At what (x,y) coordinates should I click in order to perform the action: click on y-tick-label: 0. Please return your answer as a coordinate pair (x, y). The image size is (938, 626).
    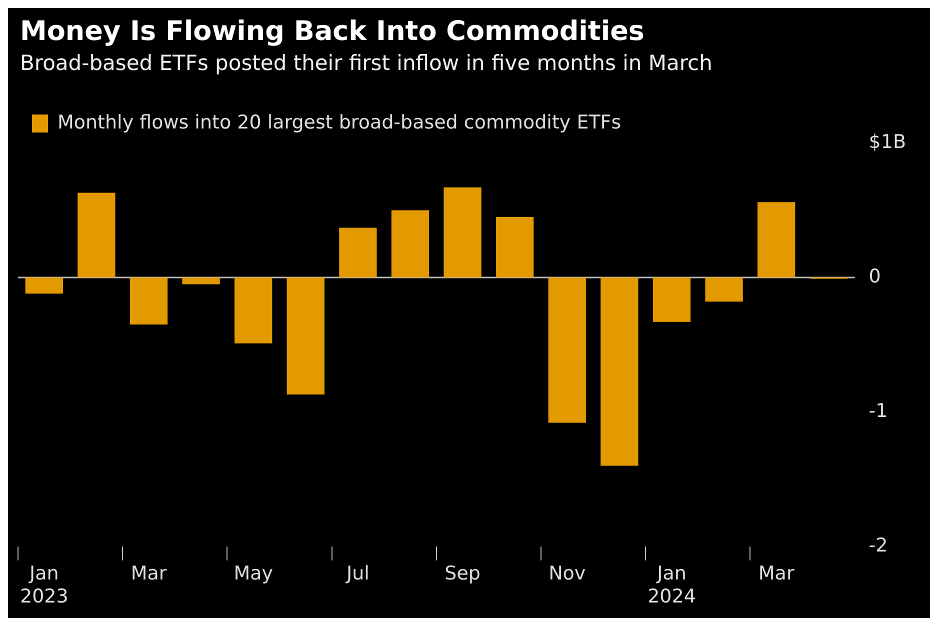
    Looking at the image, I should click on (874, 276).